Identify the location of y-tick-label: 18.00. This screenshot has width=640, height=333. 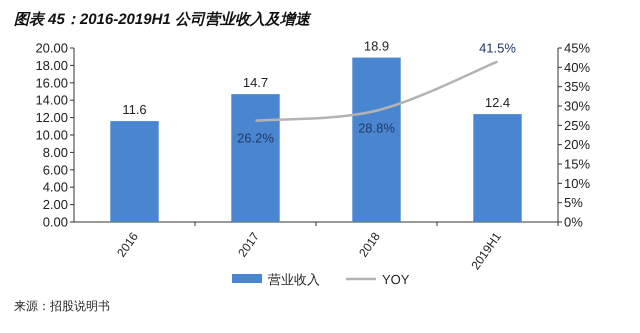
(51, 65).